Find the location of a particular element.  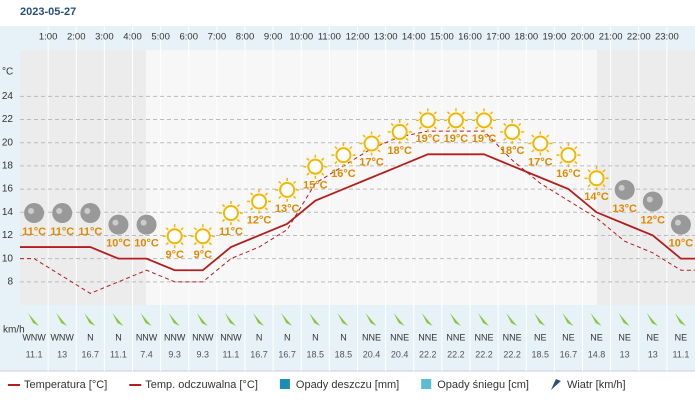

hour-label: 19:00 is located at coordinates (554, 37).